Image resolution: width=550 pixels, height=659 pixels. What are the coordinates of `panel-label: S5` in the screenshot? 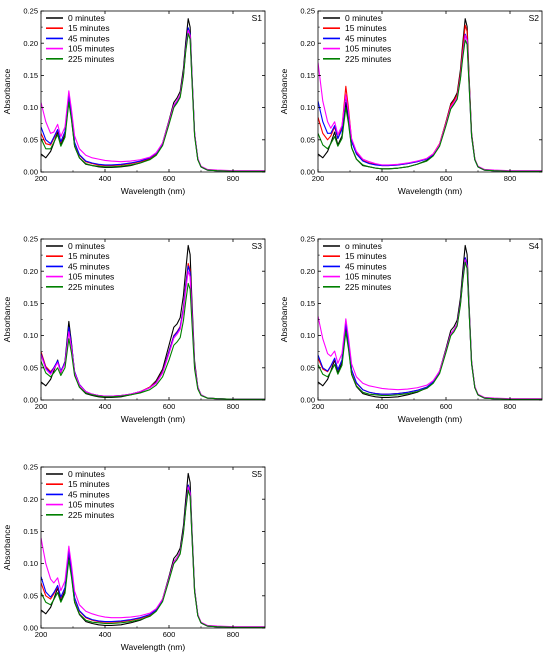 It's located at (257, 474).